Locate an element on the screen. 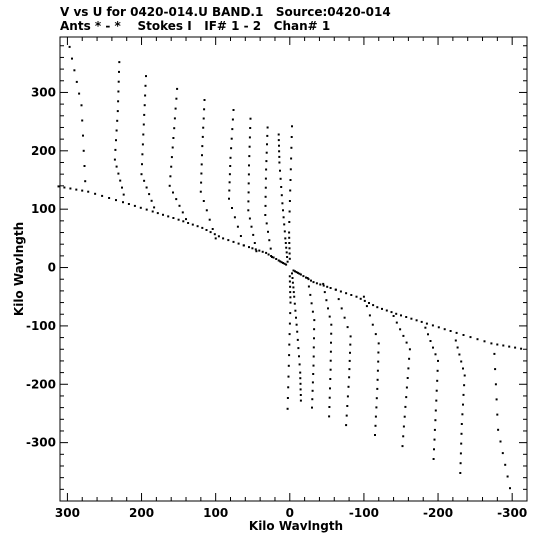 Image resolution: width=540 pixels, height=541 pixels. y-axis-label: Kilo Wavlngth is located at coordinates (19, 269).